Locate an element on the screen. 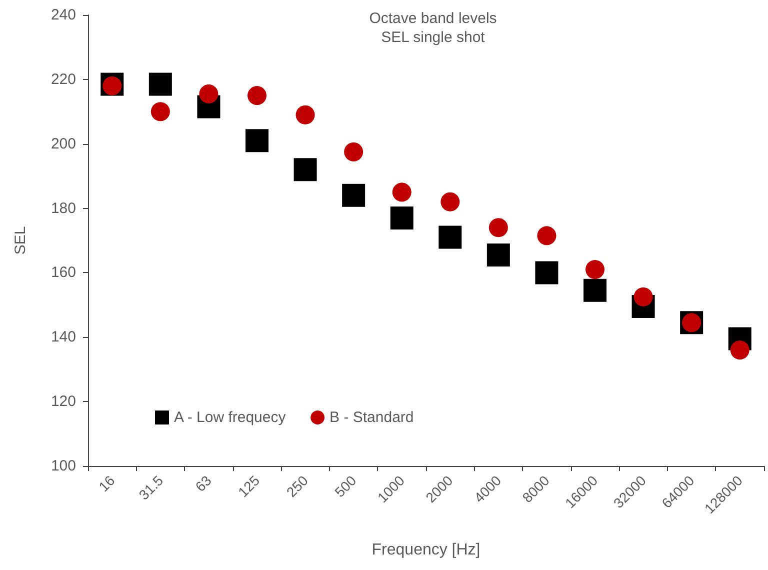 This screenshot has width=768, height=570. x-tick-label: 500 is located at coordinates (345, 486).